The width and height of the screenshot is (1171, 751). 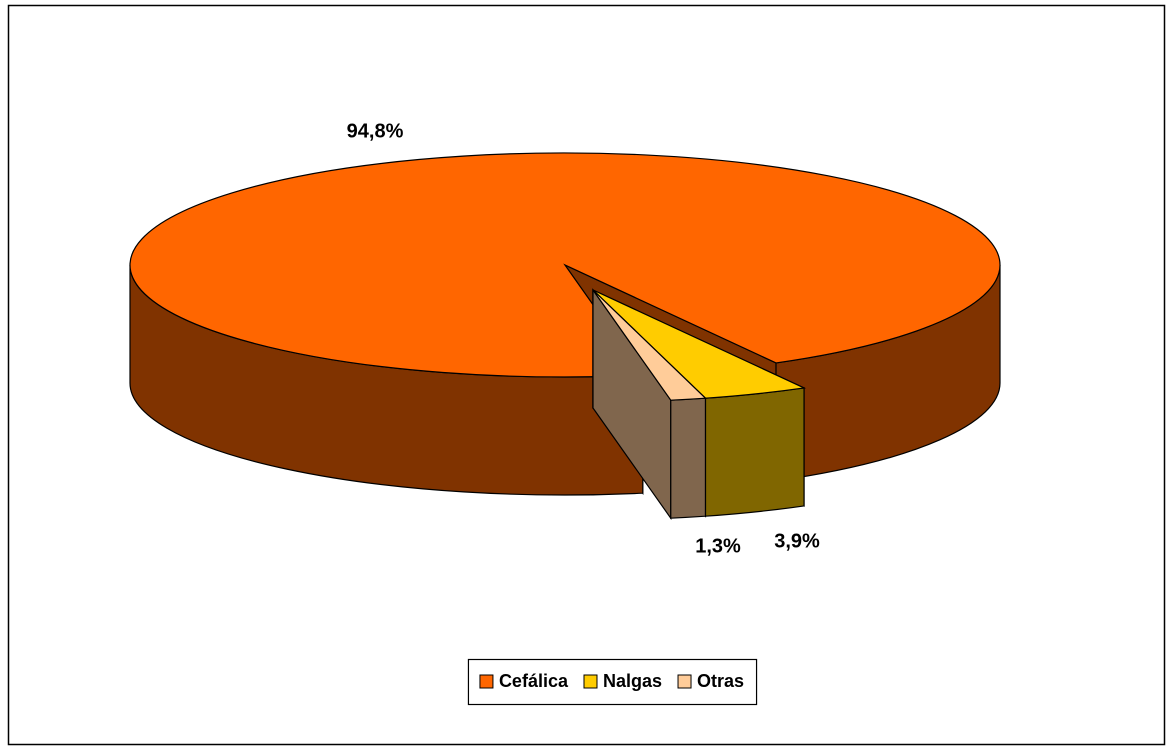 I want to click on legend: Cefálica Nalgas Otras, so click(x=612, y=682).